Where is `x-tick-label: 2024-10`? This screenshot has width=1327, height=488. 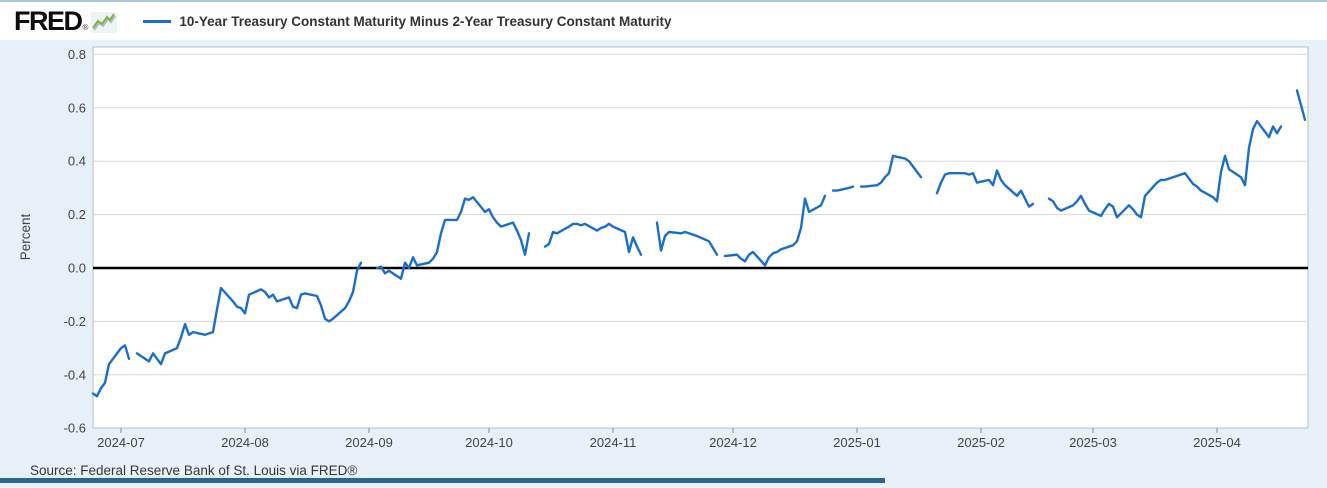 x-tick-label: 2024-10 is located at coordinates (489, 442).